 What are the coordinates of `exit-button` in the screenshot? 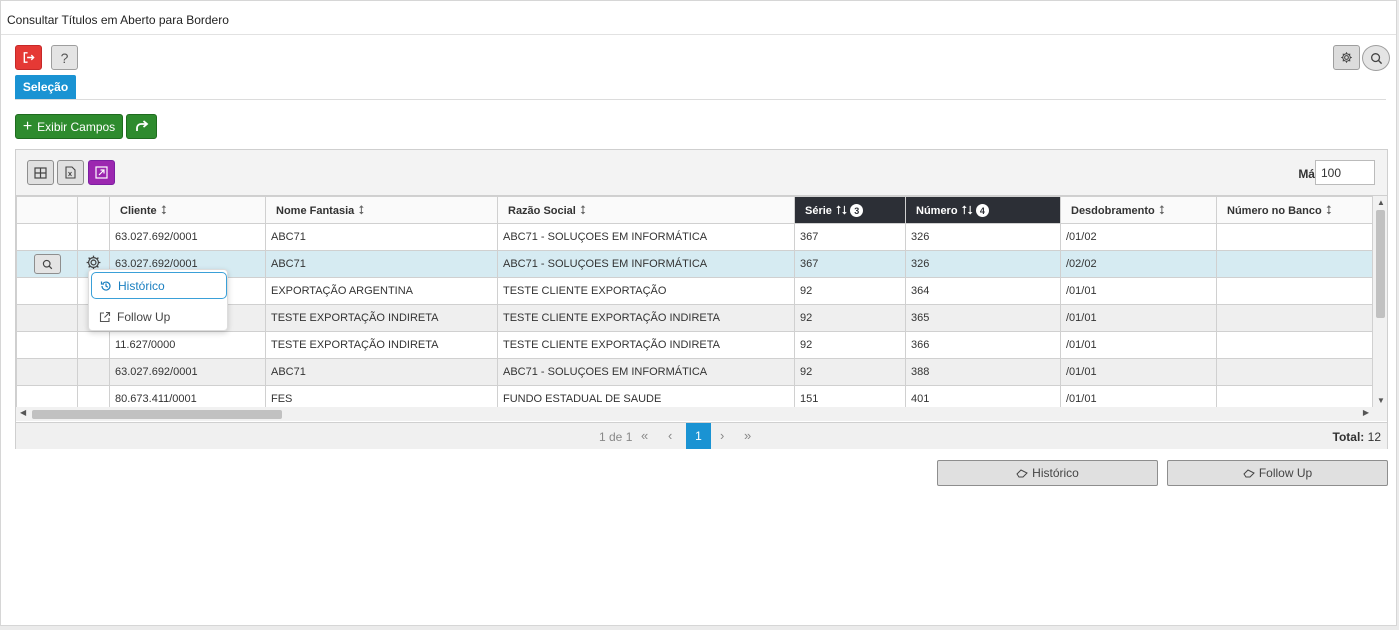 It's located at (28, 57).